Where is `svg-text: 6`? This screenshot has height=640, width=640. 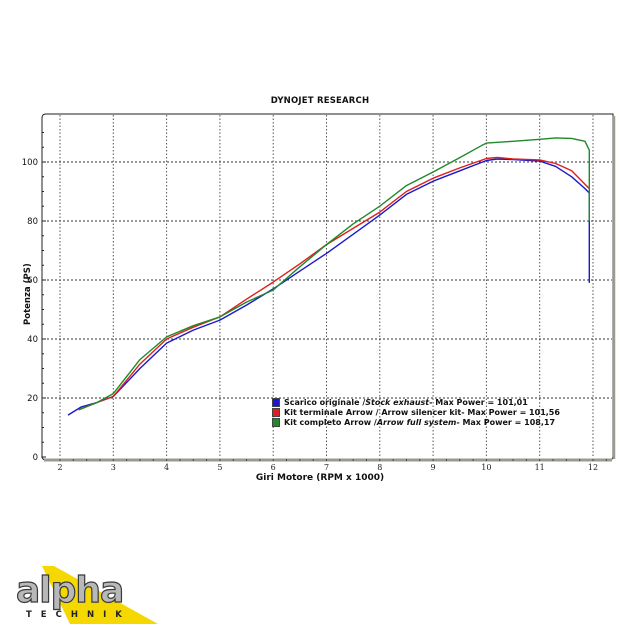
svg-text: 6 is located at coordinates (273, 467).